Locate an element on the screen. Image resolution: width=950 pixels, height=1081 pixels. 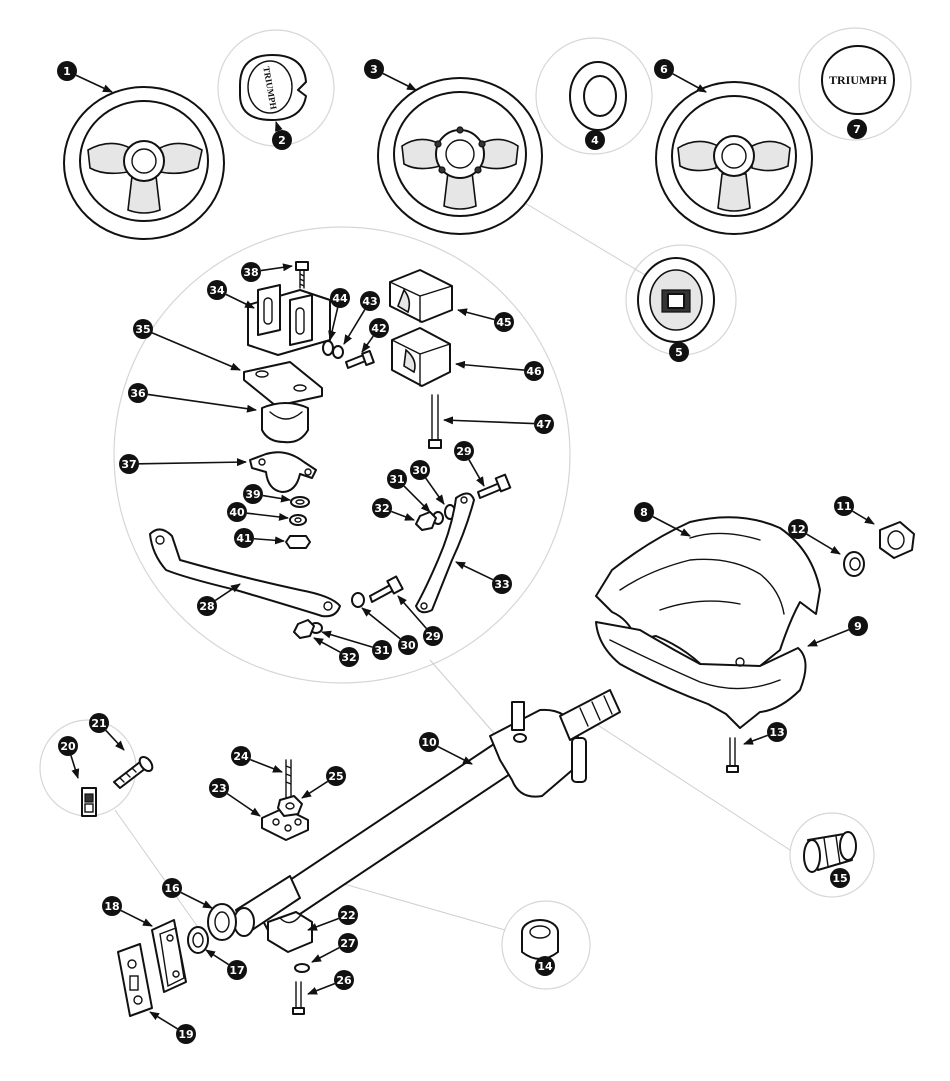
callout-number-4: 4 is located at coordinates (595, 140).